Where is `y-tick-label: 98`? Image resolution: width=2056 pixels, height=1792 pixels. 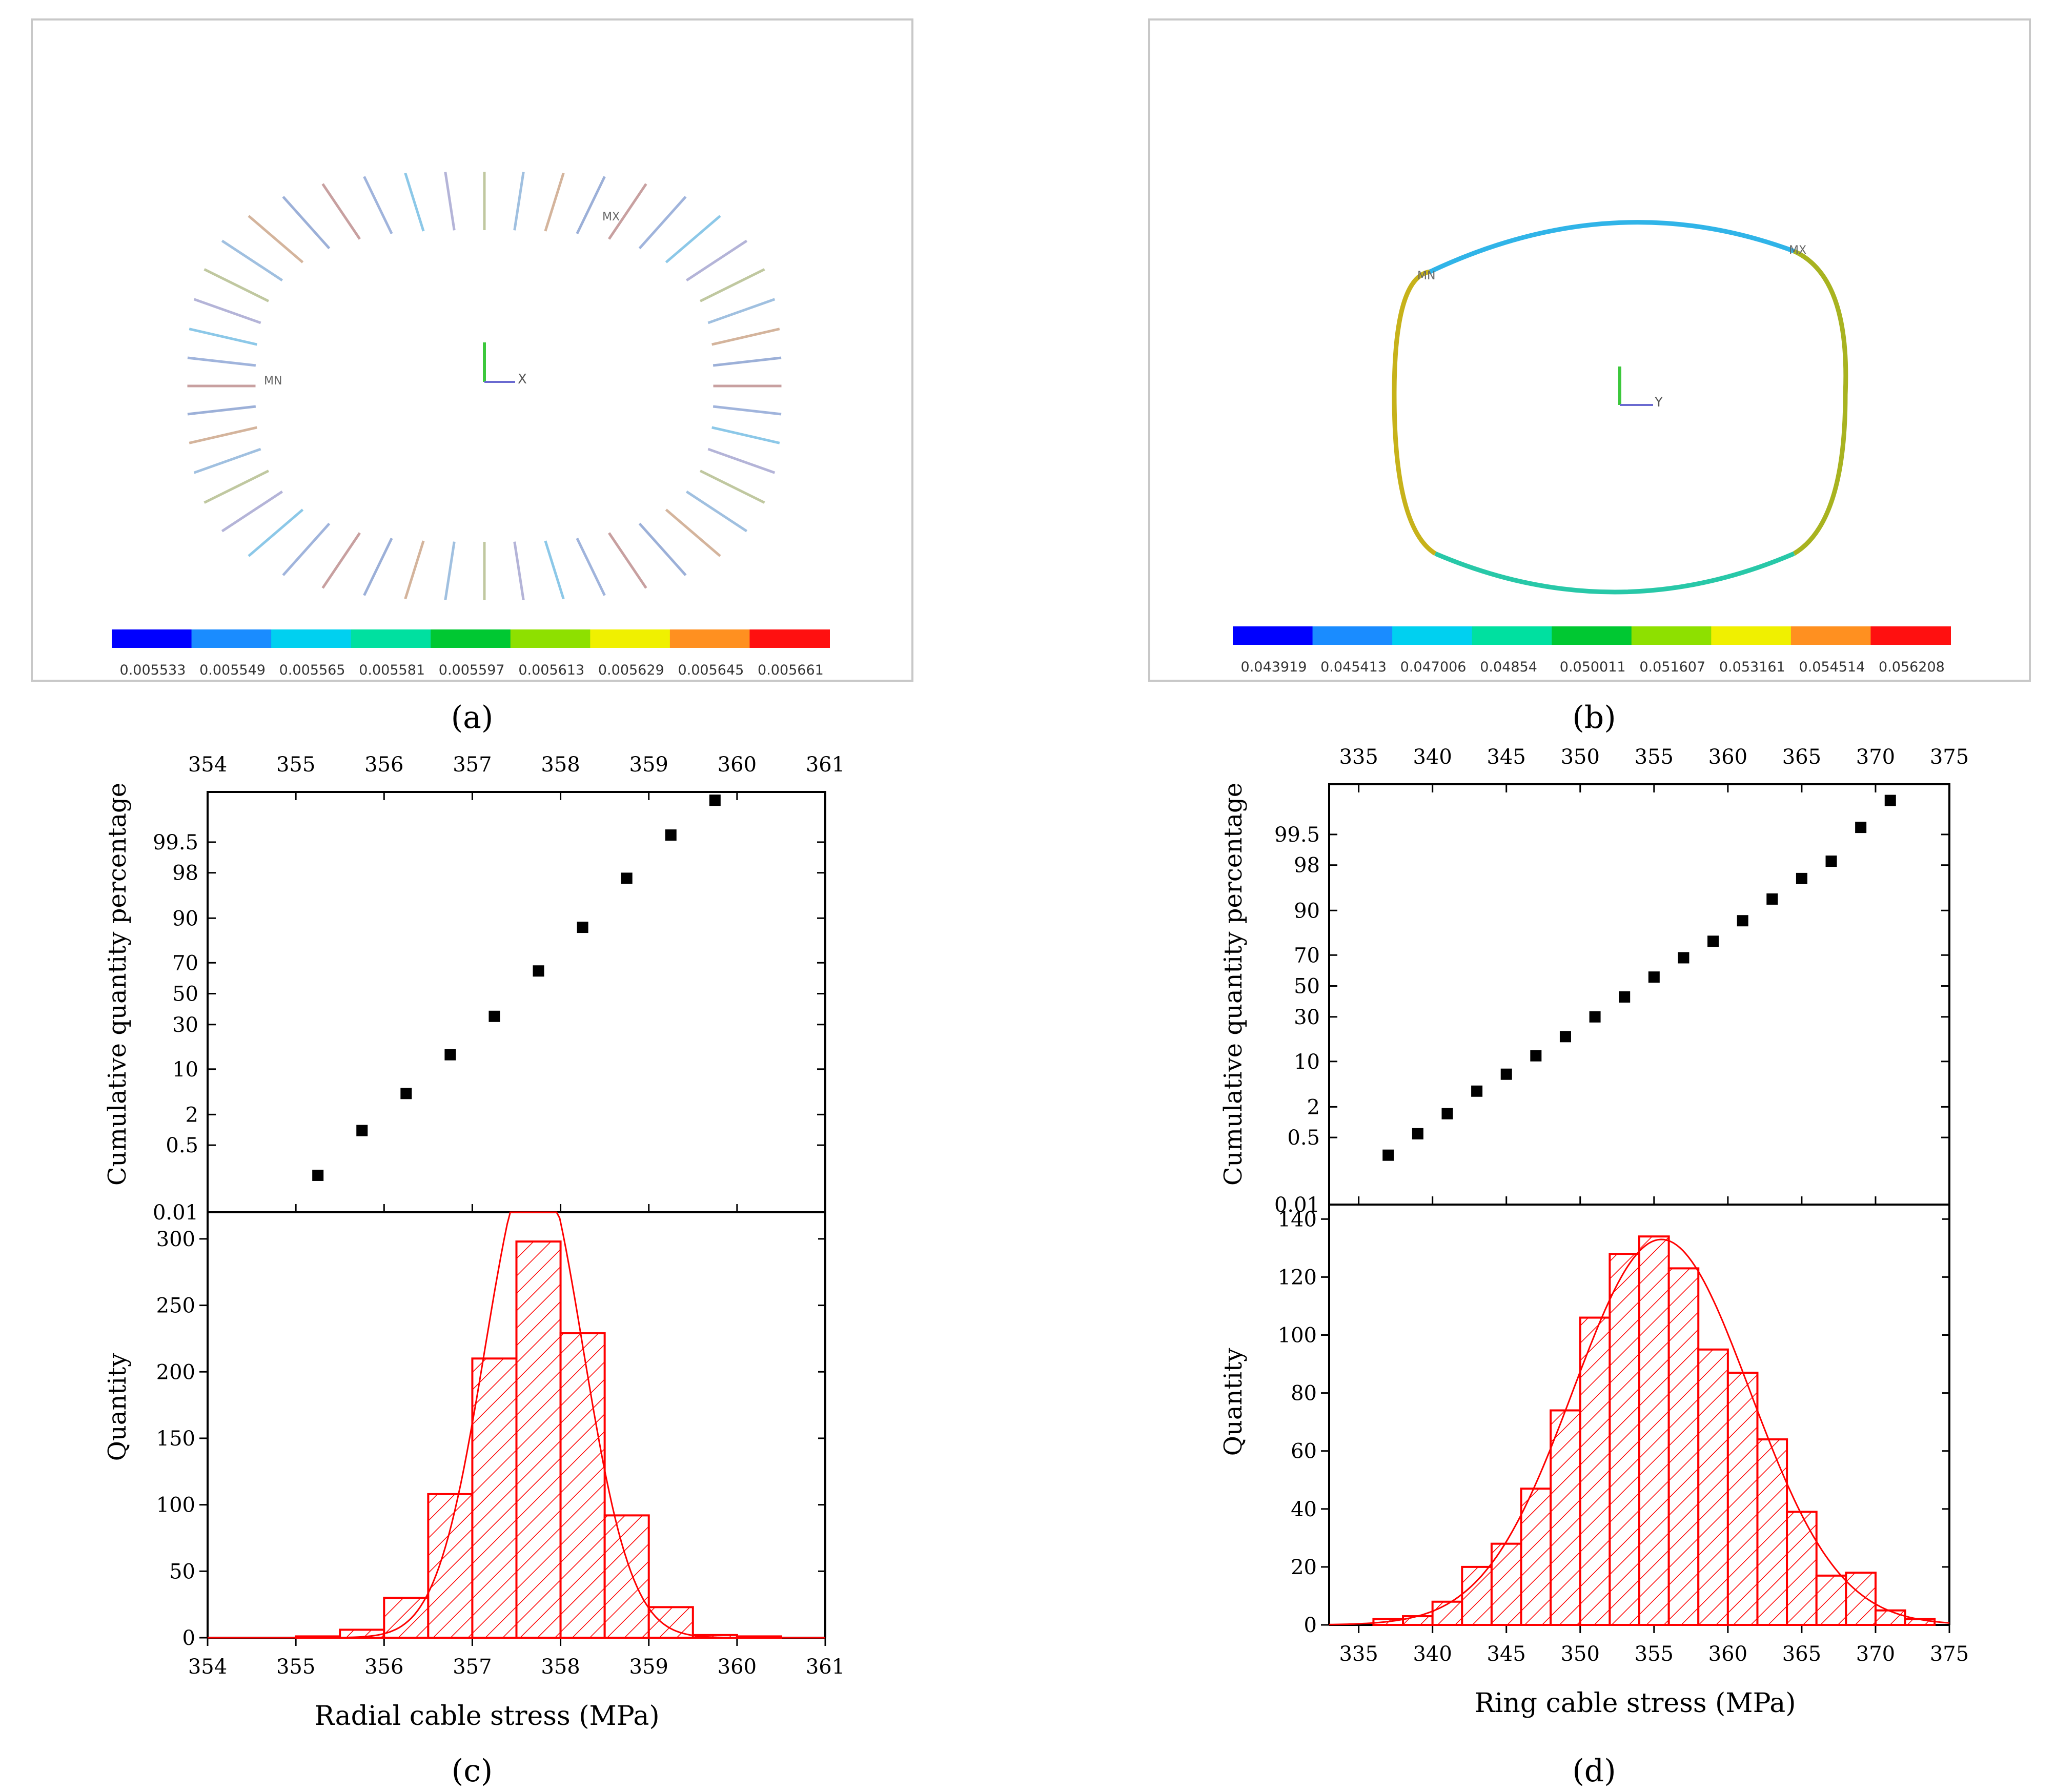 y-tick-label: 98 is located at coordinates (1307, 866).